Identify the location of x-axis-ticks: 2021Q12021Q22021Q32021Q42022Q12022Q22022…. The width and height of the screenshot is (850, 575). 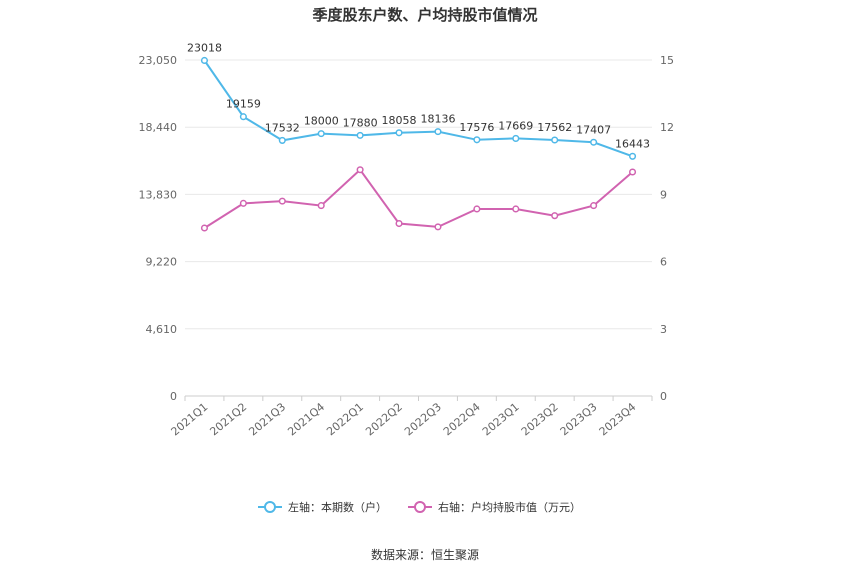
(404, 419).